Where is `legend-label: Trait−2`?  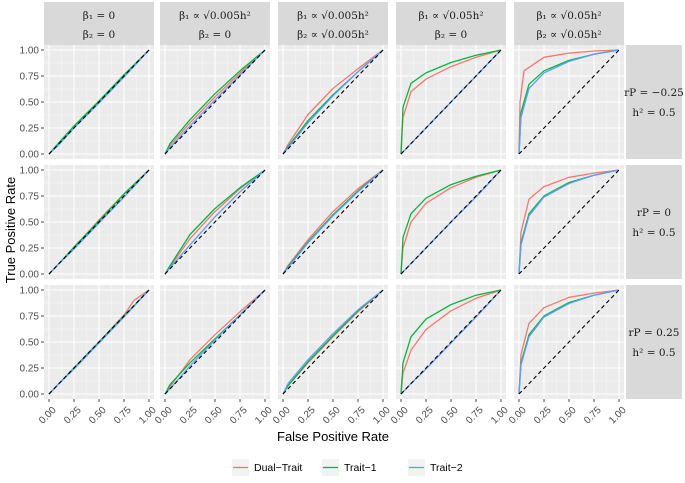
legend-label: Trait−2 is located at coordinates (446, 468).